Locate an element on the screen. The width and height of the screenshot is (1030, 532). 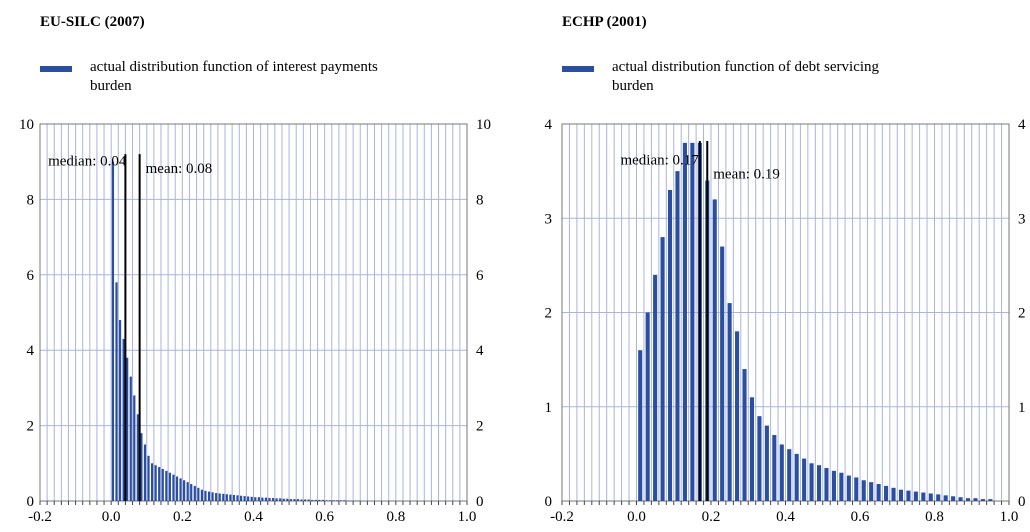
chart-title: ECHP (2001) is located at coordinates (604, 22).